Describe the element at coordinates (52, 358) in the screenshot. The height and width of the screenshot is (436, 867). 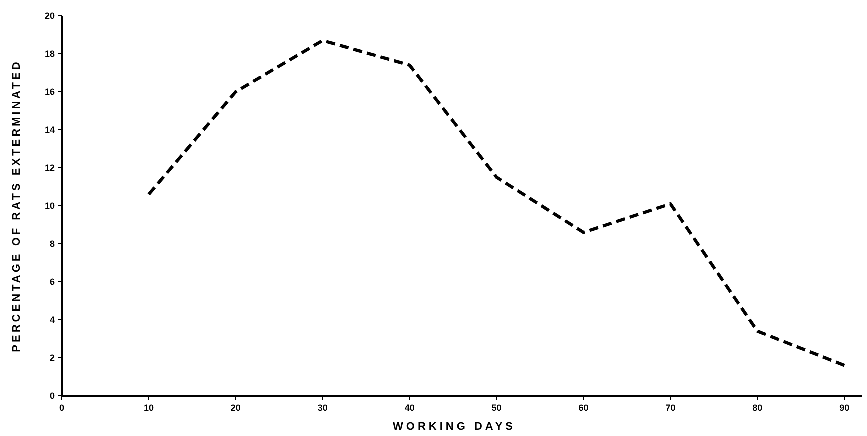
I see `y-tick-label: 2` at that location.